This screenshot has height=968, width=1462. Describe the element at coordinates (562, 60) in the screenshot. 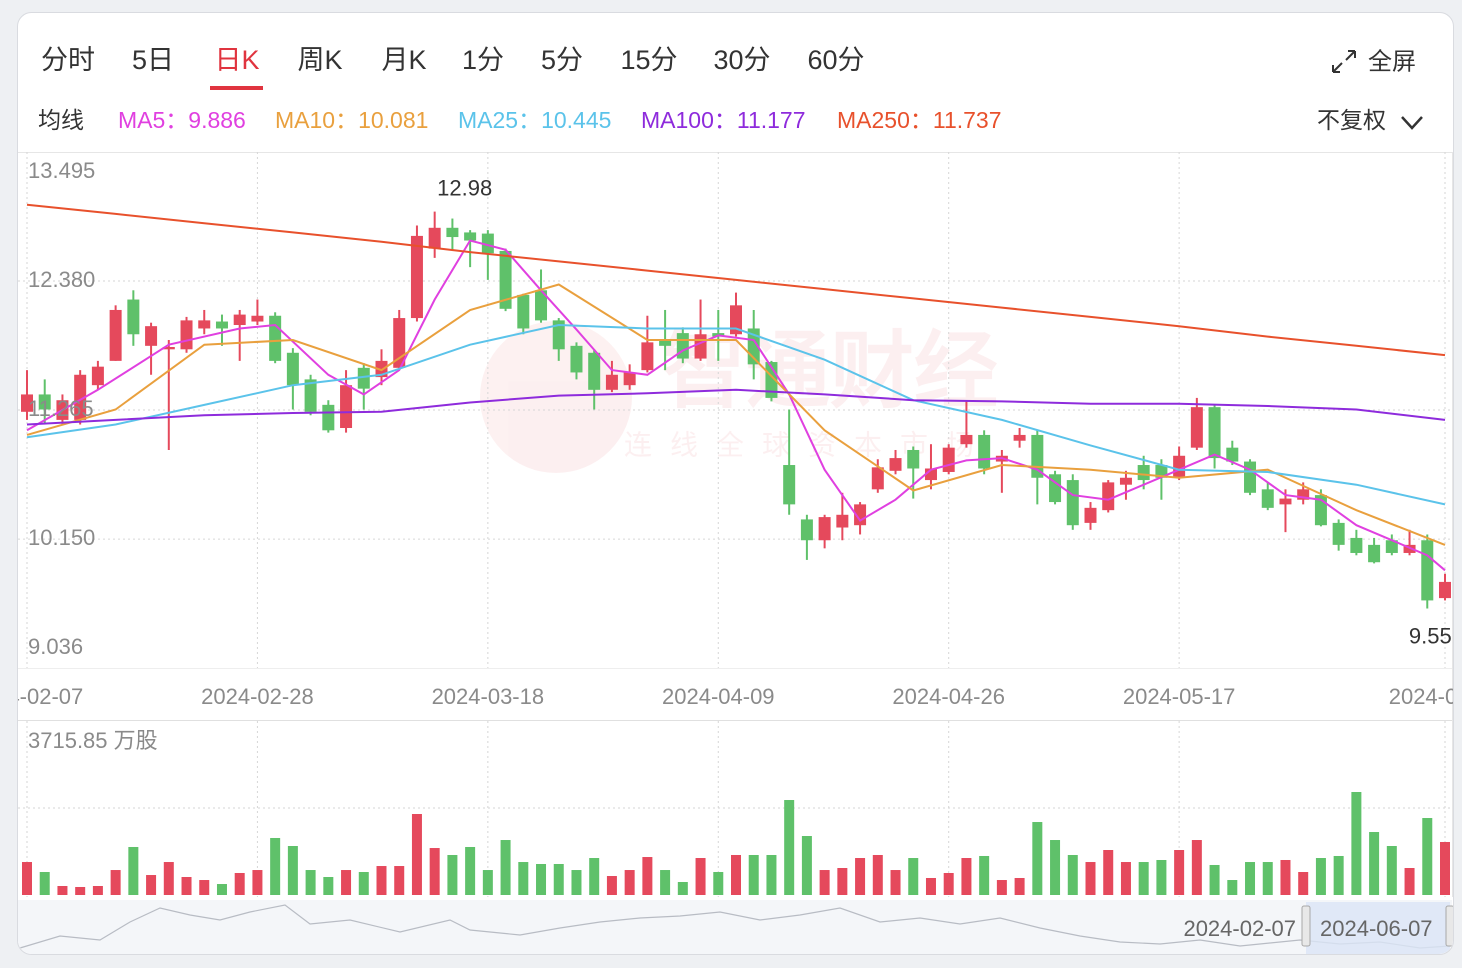

I see `period-tab: 5分` at that location.